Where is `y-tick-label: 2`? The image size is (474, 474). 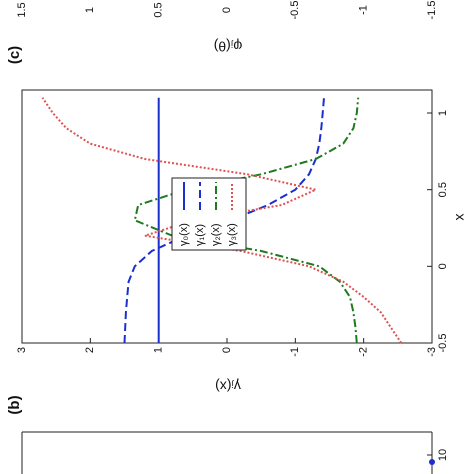 y-tick-label: 2 is located at coordinates (90, 350).